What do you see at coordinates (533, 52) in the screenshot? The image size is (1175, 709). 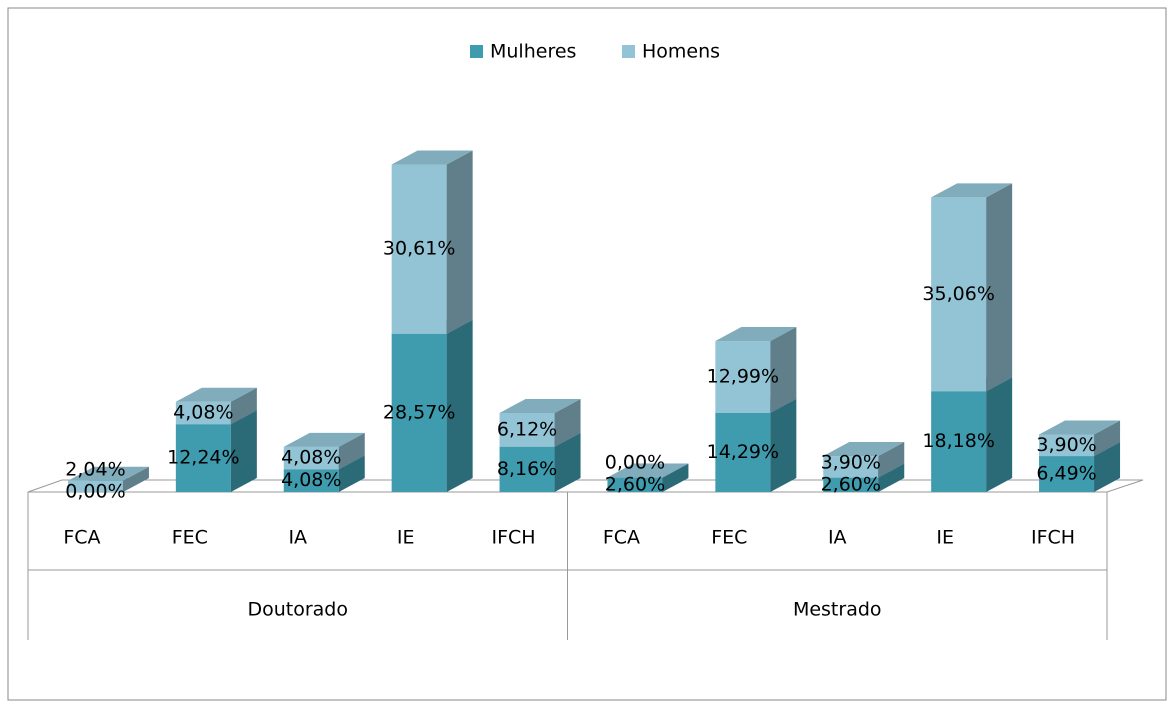 I see `legend-label: Mulheres` at bounding box center [533, 52].